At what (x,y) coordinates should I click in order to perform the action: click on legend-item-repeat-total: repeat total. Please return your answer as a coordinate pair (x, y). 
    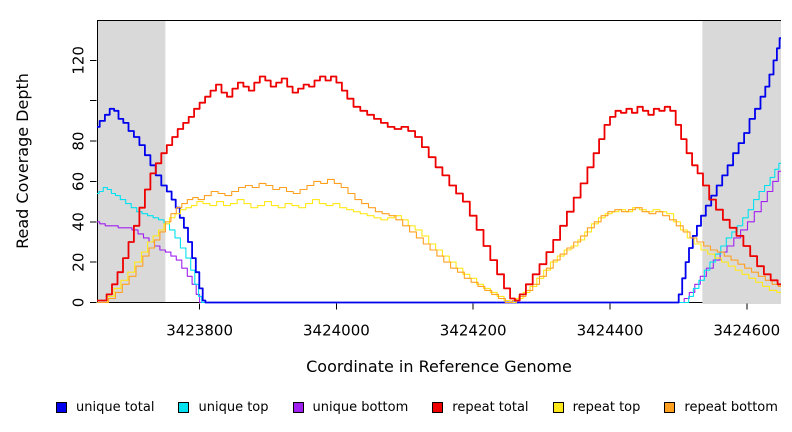
    Looking at the image, I should click on (480, 407).